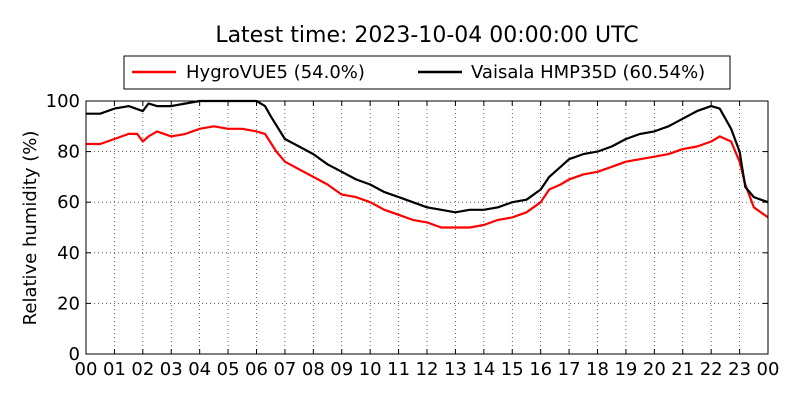  Describe the element at coordinates (228, 369) in the screenshot. I see `x-tick-label: 05` at that location.